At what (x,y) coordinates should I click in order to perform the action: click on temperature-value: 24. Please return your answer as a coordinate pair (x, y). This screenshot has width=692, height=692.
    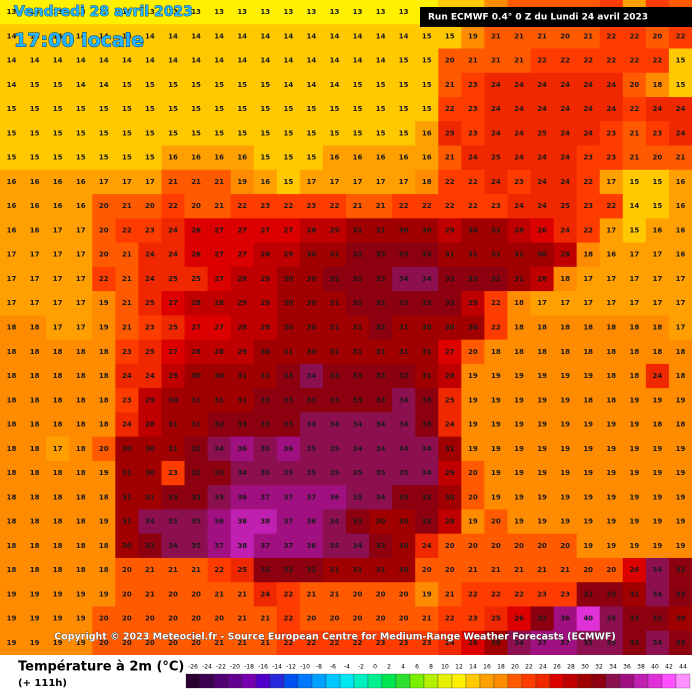
    Looking at the image, I should click on (565, 133).